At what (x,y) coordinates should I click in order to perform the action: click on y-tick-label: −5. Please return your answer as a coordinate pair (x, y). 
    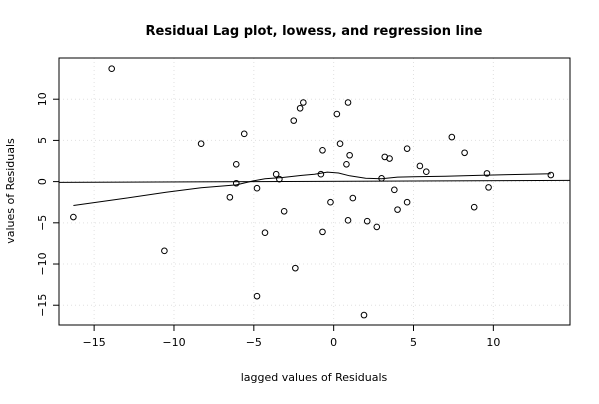
    Looking at the image, I should click on (42, 223).